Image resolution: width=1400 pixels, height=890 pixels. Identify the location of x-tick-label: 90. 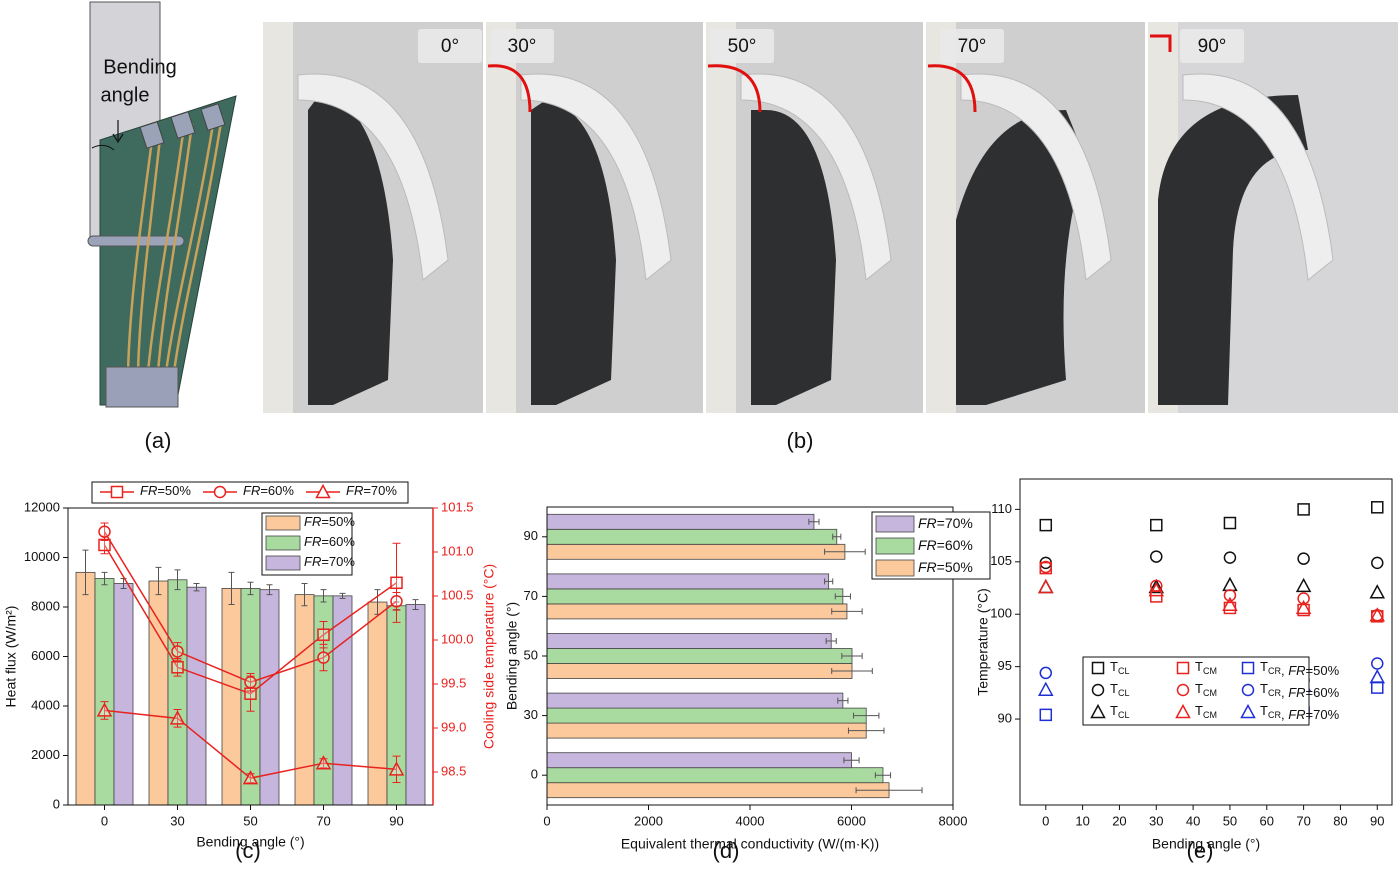
(396, 820).